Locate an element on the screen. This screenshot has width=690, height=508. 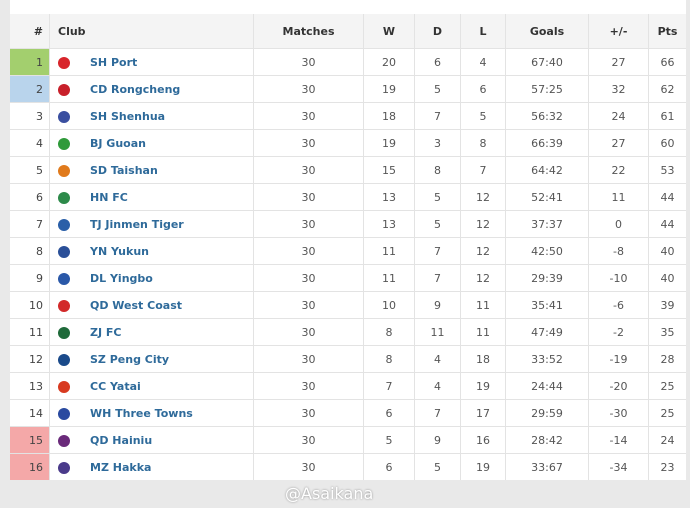
header-w: W is located at coordinates (389, 31).